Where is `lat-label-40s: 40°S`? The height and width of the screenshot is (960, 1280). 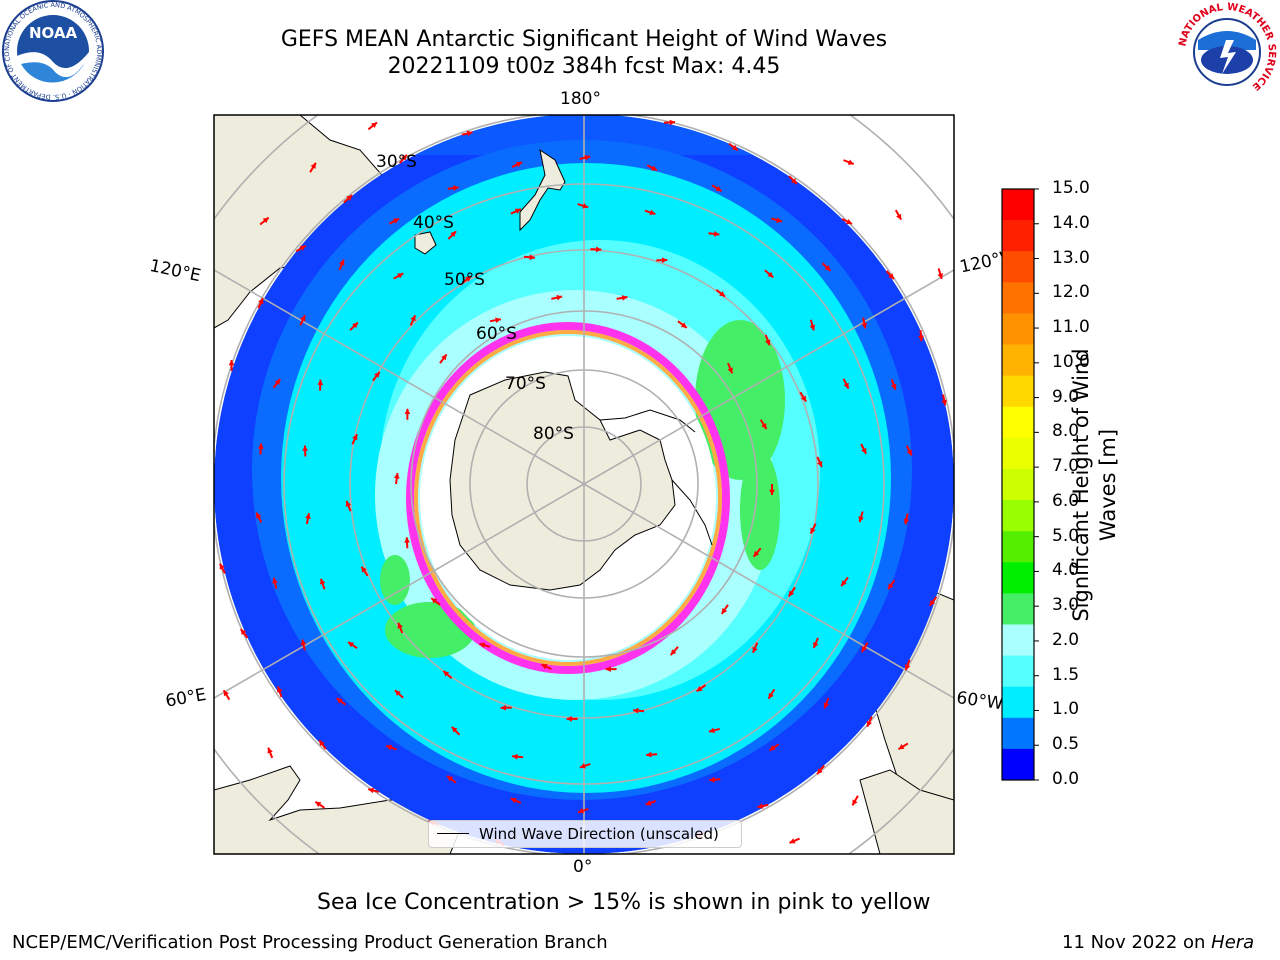
lat-label-40s: 40°S is located at coordinates (433, 223).